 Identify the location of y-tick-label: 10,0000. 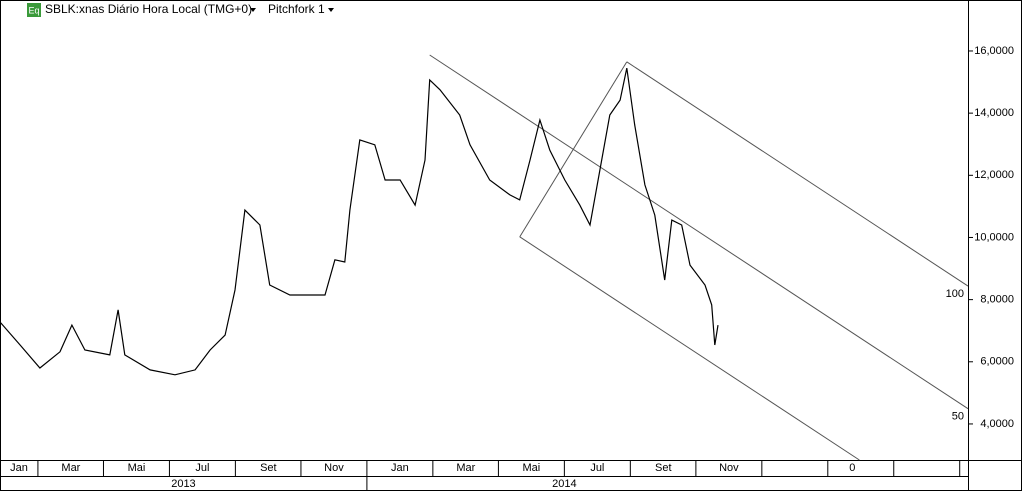
(994, 237).